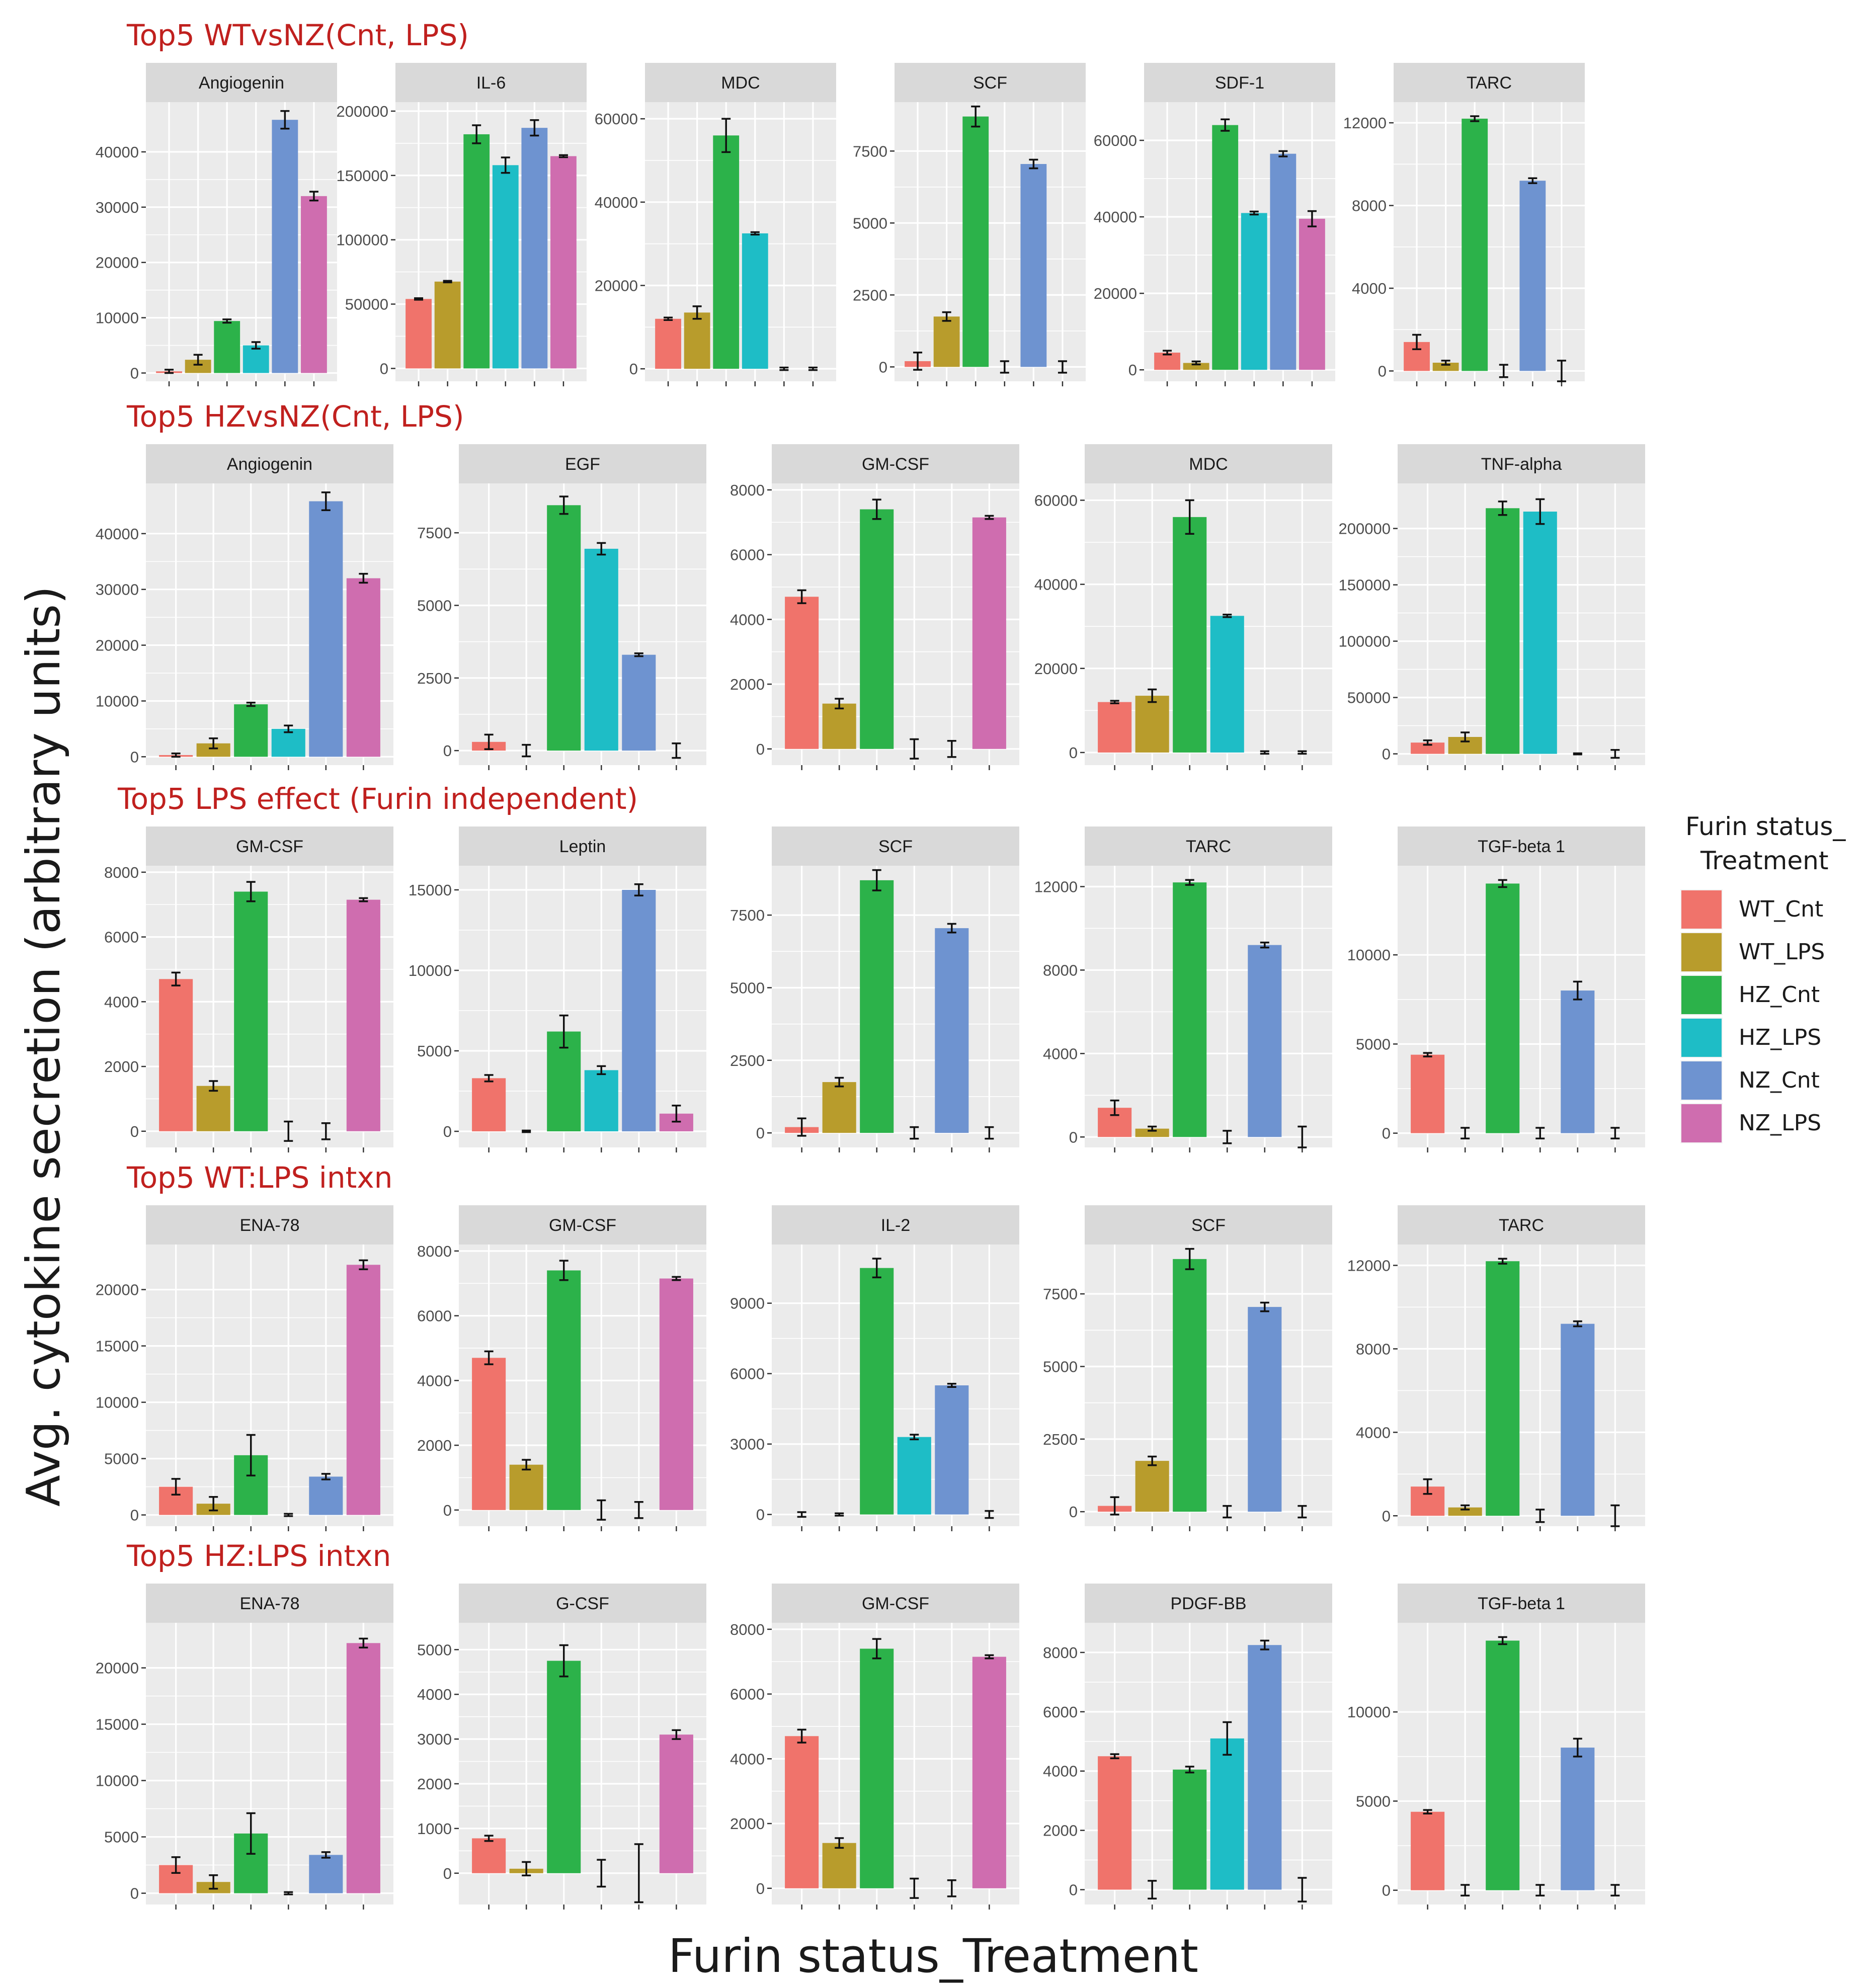  Describe the element at coordinates (1780, 1123) in the screenshot. I see `legend-label: NZ_LPS` at that location.